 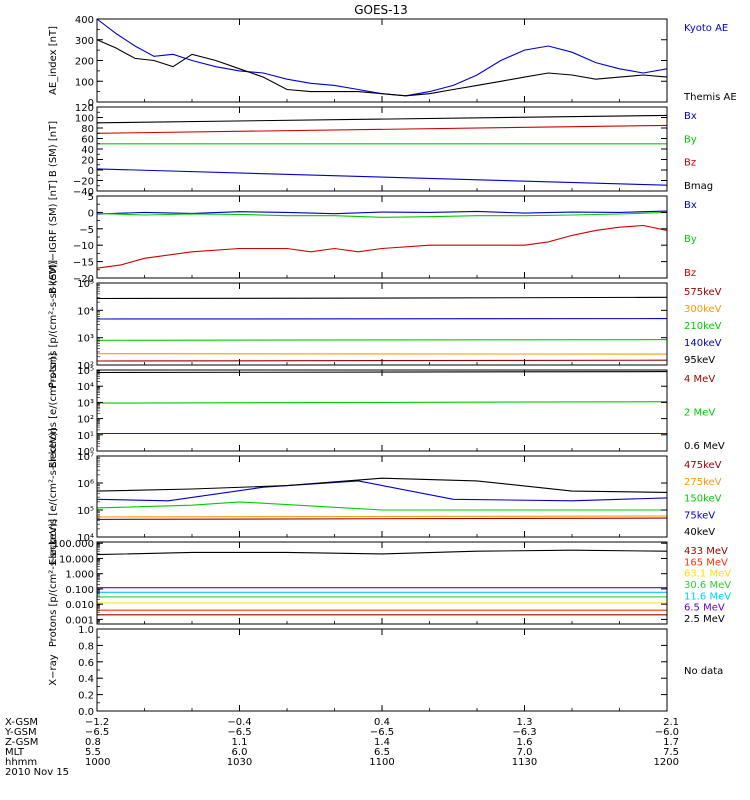 I want to click on y-tick-label: 40, so click(x=87, y=150).